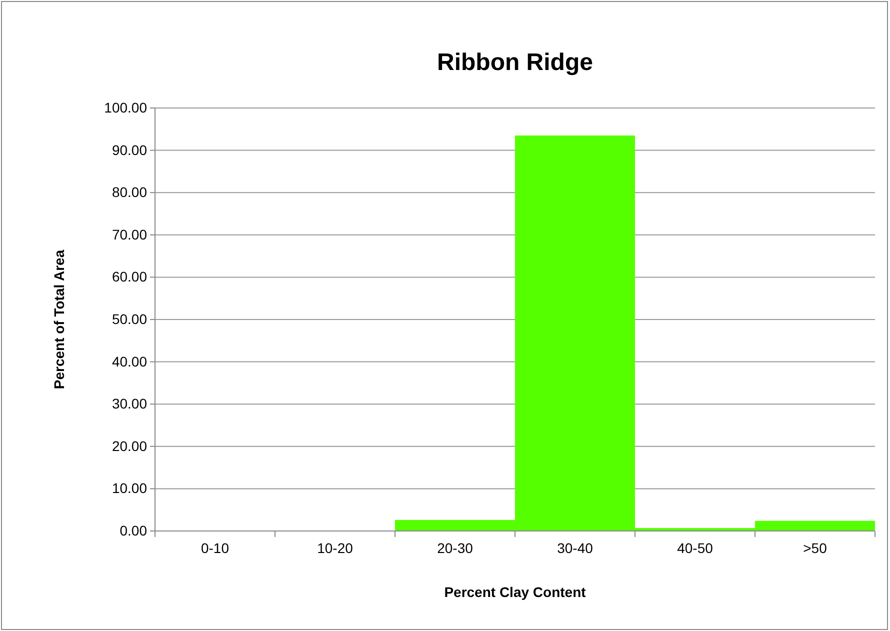 This screenshot has width=890, height=631. What do you see at coordinates (130, 446) in the screenshot?
I see `y-tick-label: 20.00` at bounding box center [130, 446].